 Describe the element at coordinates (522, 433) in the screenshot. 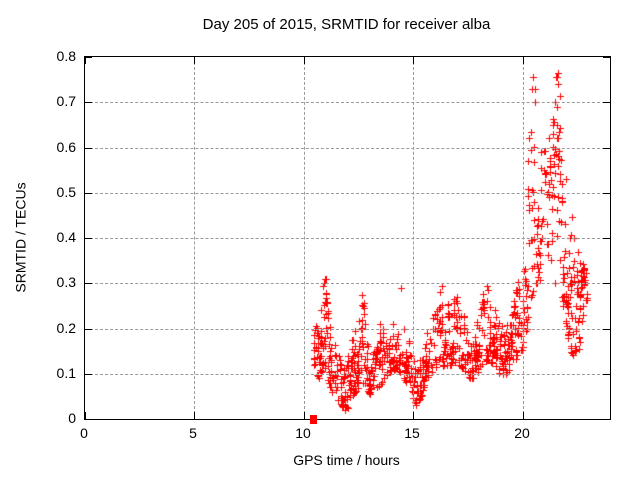

I see `x-tick-label: 20` at that location.